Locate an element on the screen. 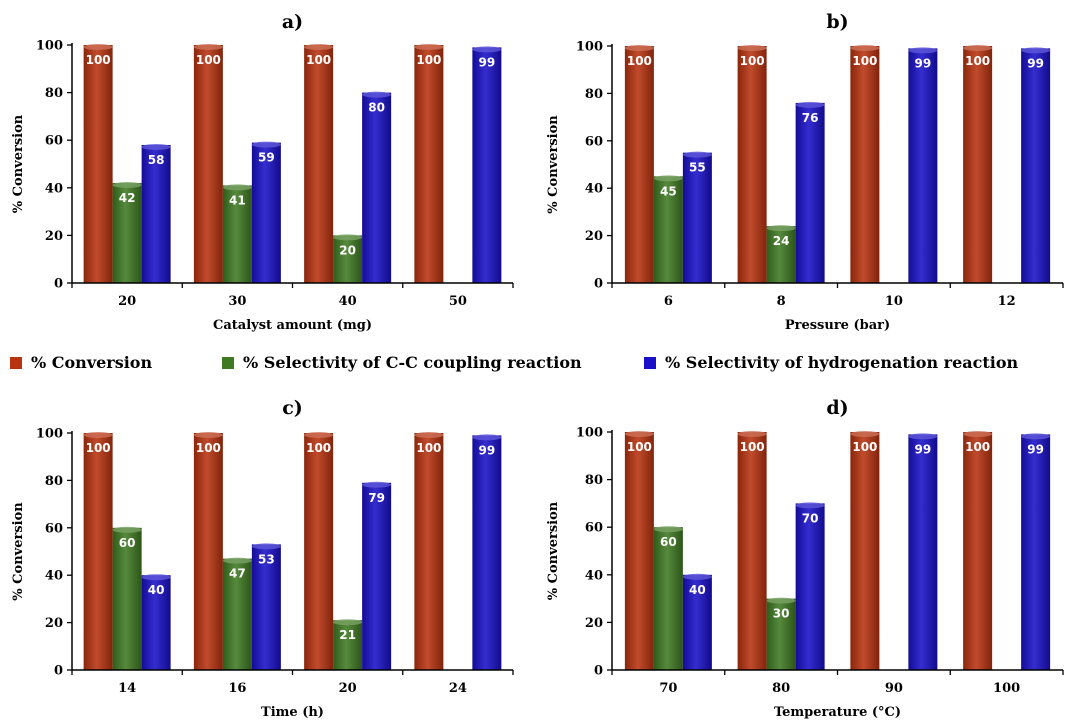 The image size is (1070, 720). bar-label-conversion-100: 100 is located at coordinates (977, 447).